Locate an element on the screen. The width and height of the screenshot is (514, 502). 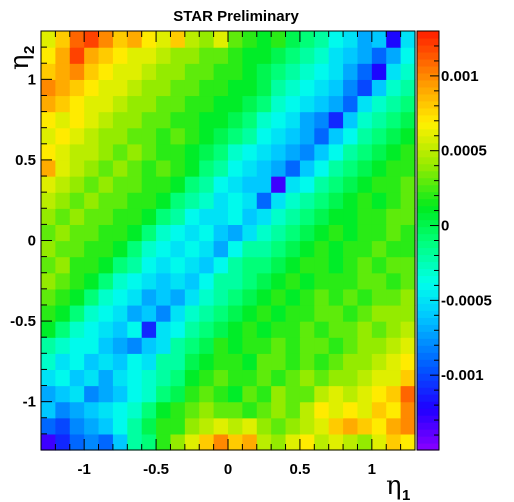
x-axis-symbol: η is located at coordinates (394, 486).